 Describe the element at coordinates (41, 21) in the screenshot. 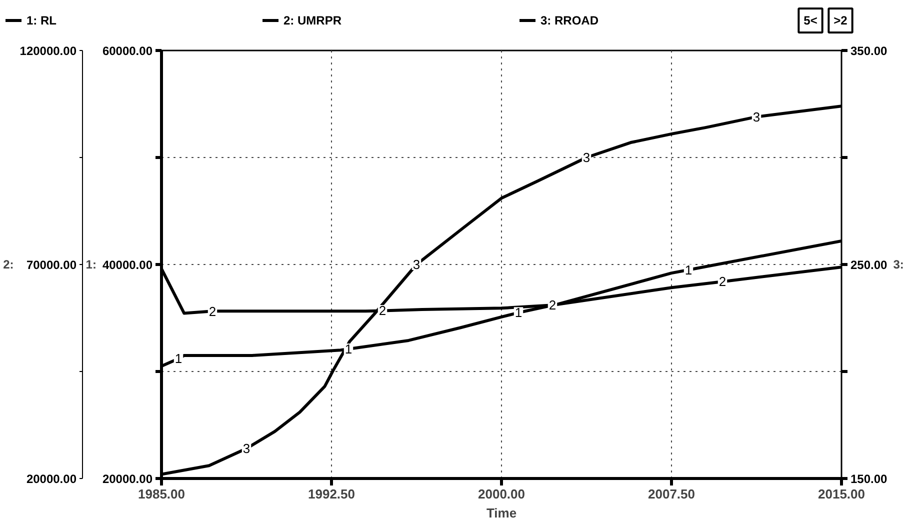

I see `legend-label: 1: RL` at that location.